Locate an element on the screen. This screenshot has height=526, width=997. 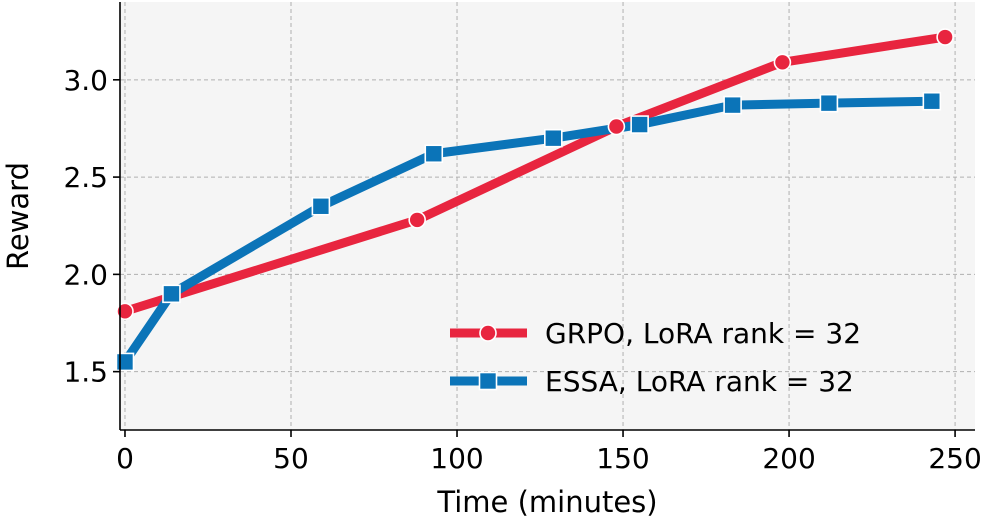
x-tick-label: 50 is located at coordinates (291, 458).